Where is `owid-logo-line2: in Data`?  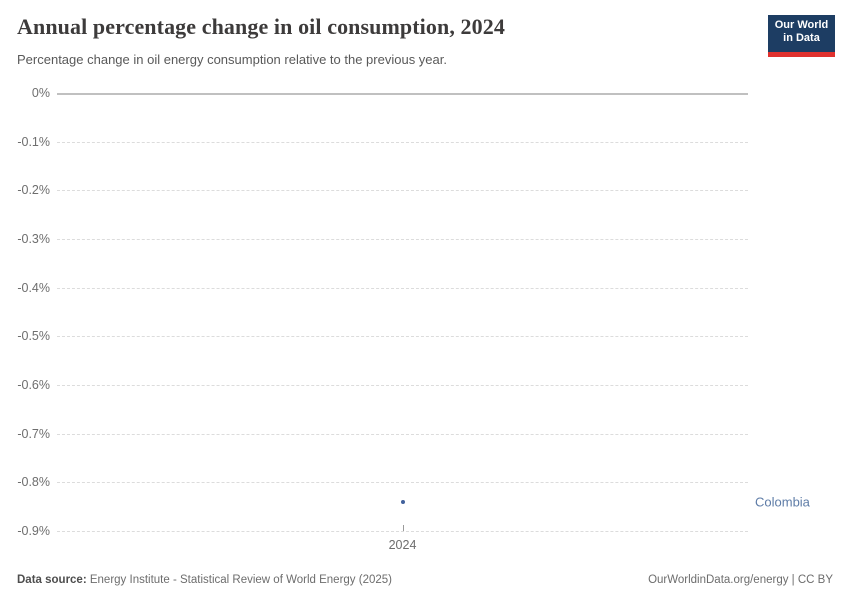 owid-logo-line2: in Data is located at coordinates (801, 38).